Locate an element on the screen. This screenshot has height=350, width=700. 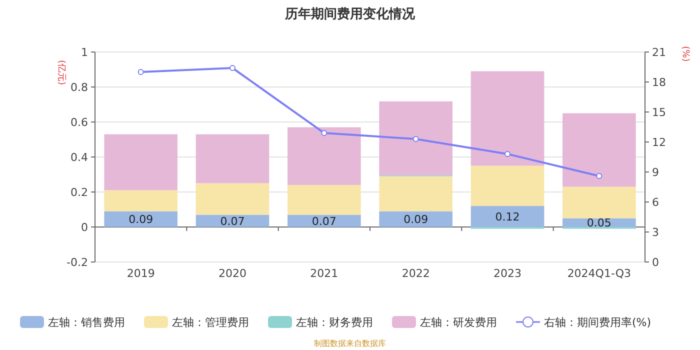
x-tick-label: 2021 is located at coordinates (324, 273).